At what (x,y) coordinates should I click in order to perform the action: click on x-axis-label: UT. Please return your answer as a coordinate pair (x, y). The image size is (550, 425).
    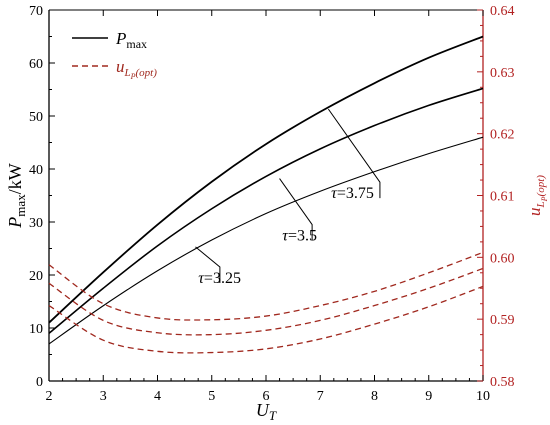
    Looking at the image, I should click on (266, 411).